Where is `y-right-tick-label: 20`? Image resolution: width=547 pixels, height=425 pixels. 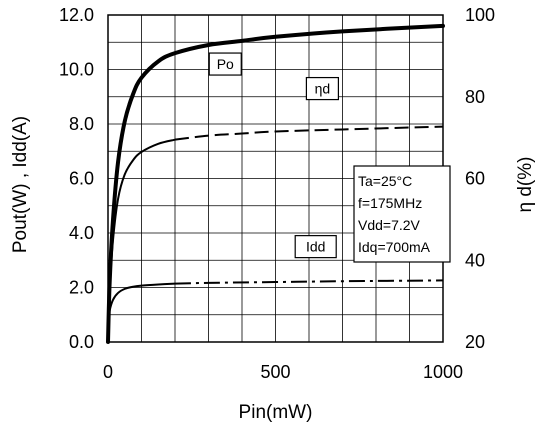
y-right-tick-label: 20 is located at coordinates (475, 342).